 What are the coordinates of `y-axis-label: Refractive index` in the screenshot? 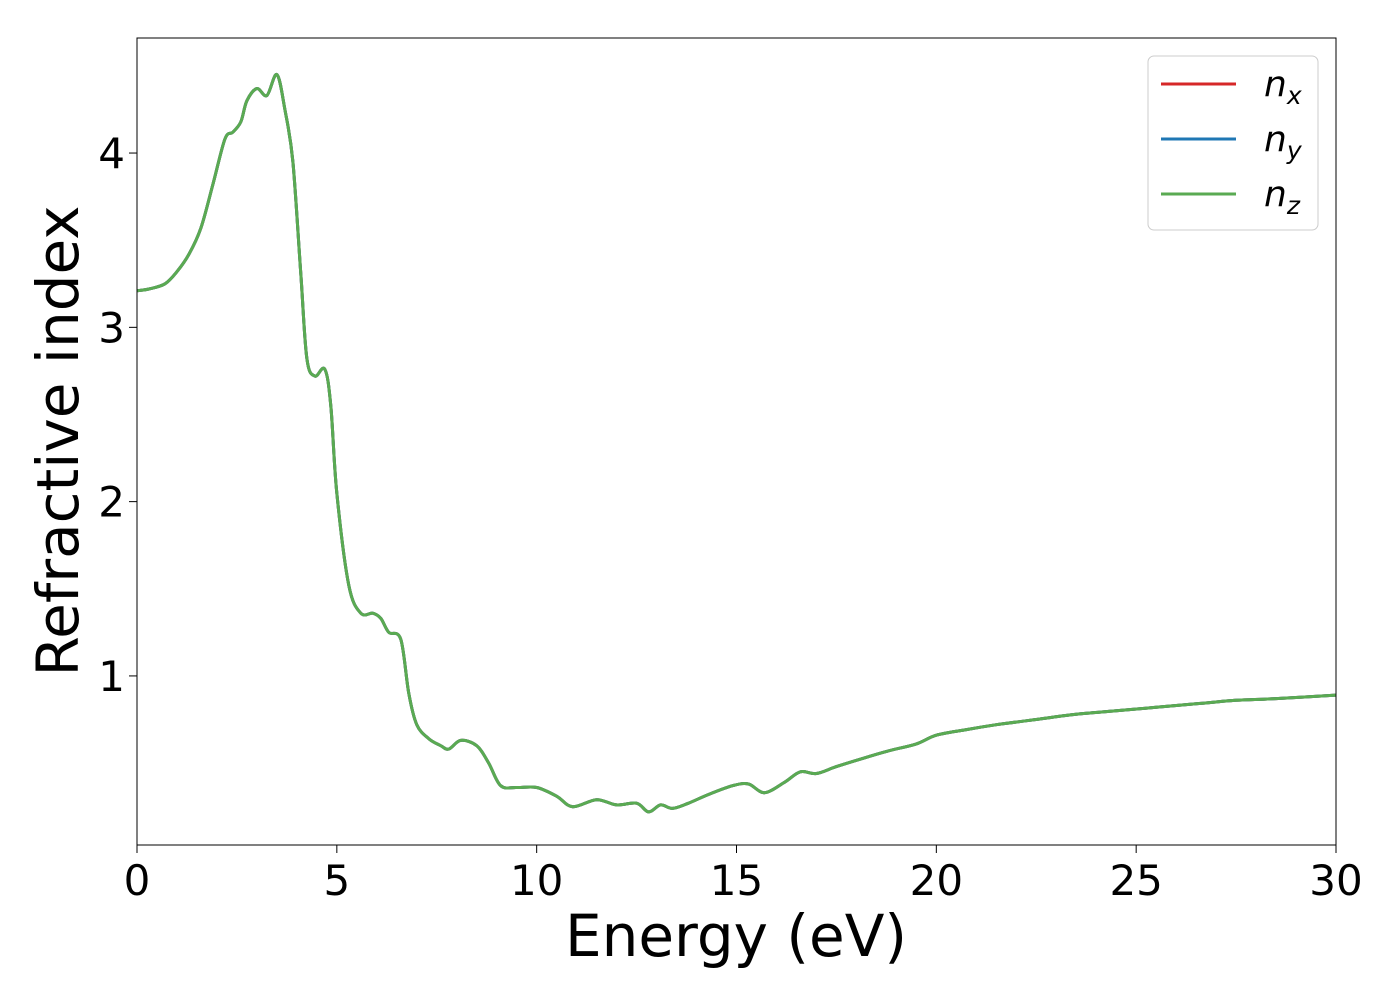 It's located at (58, 440).